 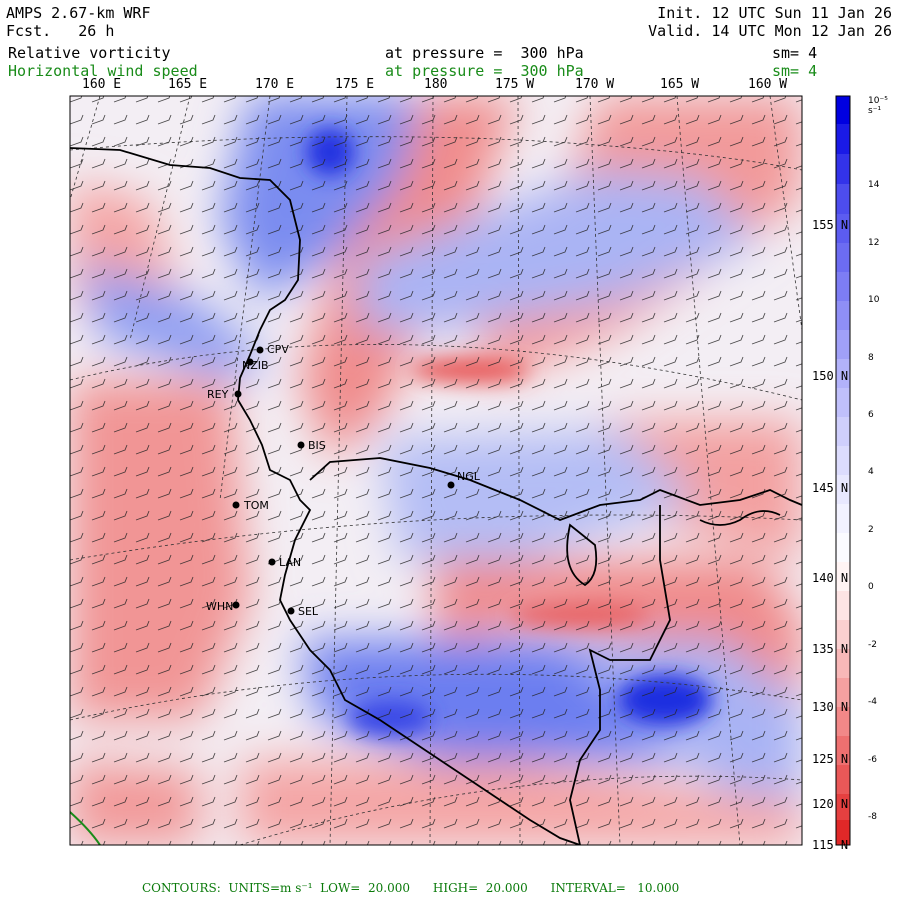 I want to click on station-label-nzib: NZIB, so click(x=255, y=365).